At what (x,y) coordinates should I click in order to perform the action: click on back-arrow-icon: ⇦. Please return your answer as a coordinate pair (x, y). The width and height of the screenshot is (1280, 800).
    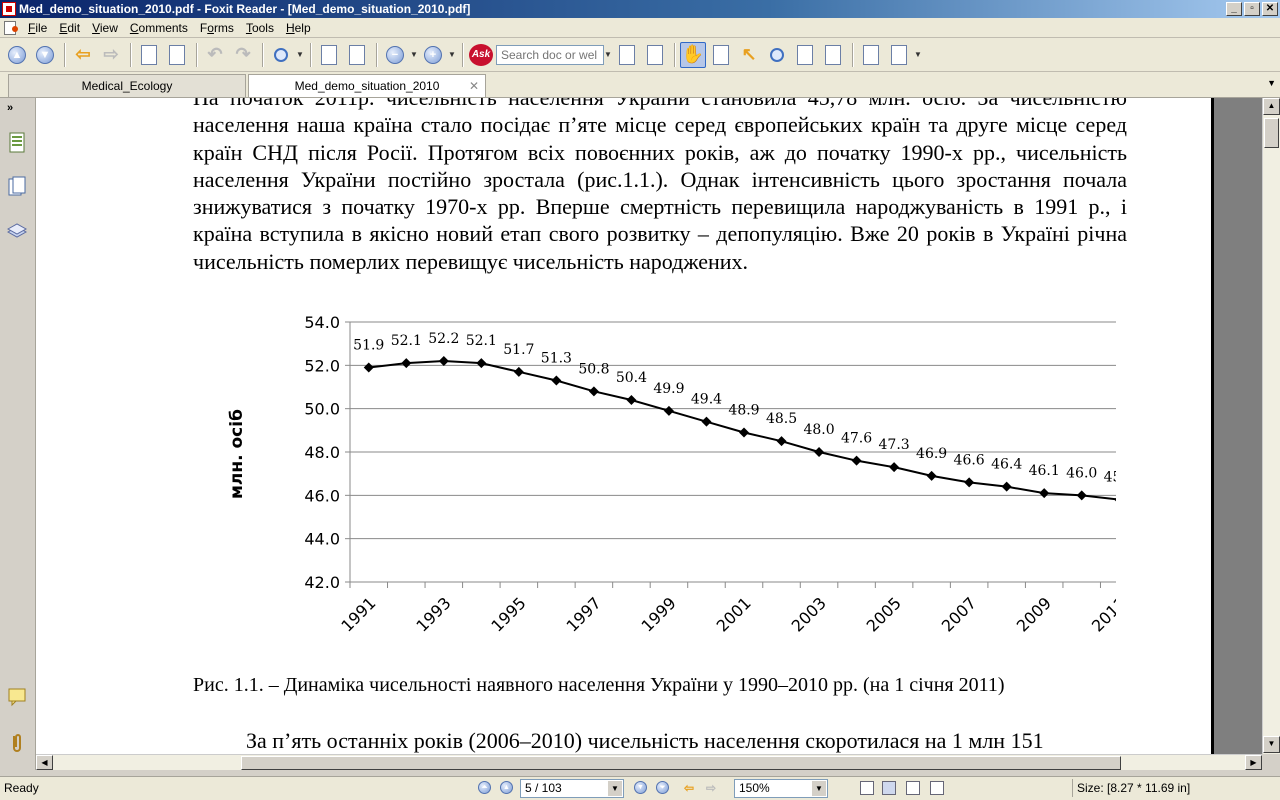
    Looking at the image, I should click on (83, 54).